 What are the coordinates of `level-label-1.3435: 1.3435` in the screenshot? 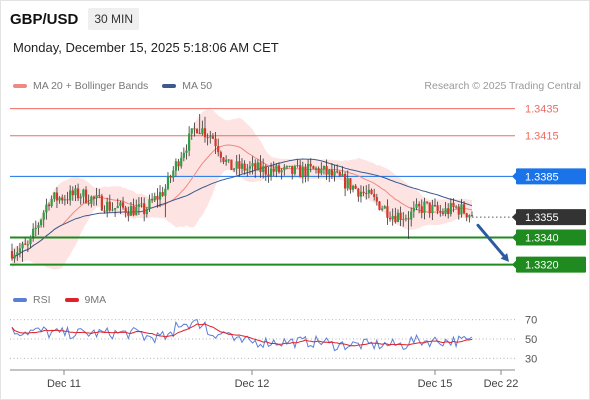 It's located at (542, 110).